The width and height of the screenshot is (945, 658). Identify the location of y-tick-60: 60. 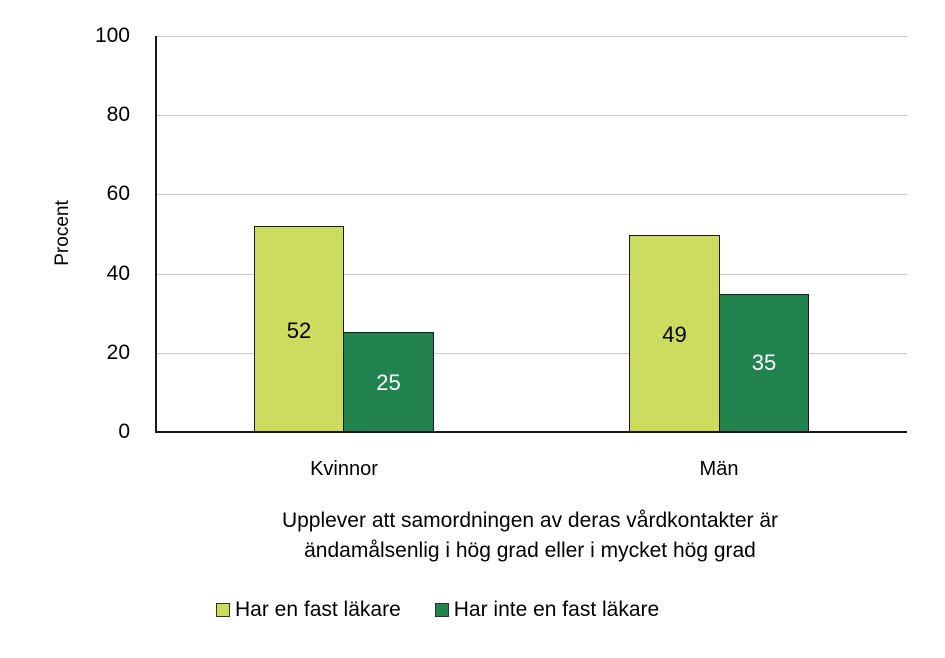
(118, 193).